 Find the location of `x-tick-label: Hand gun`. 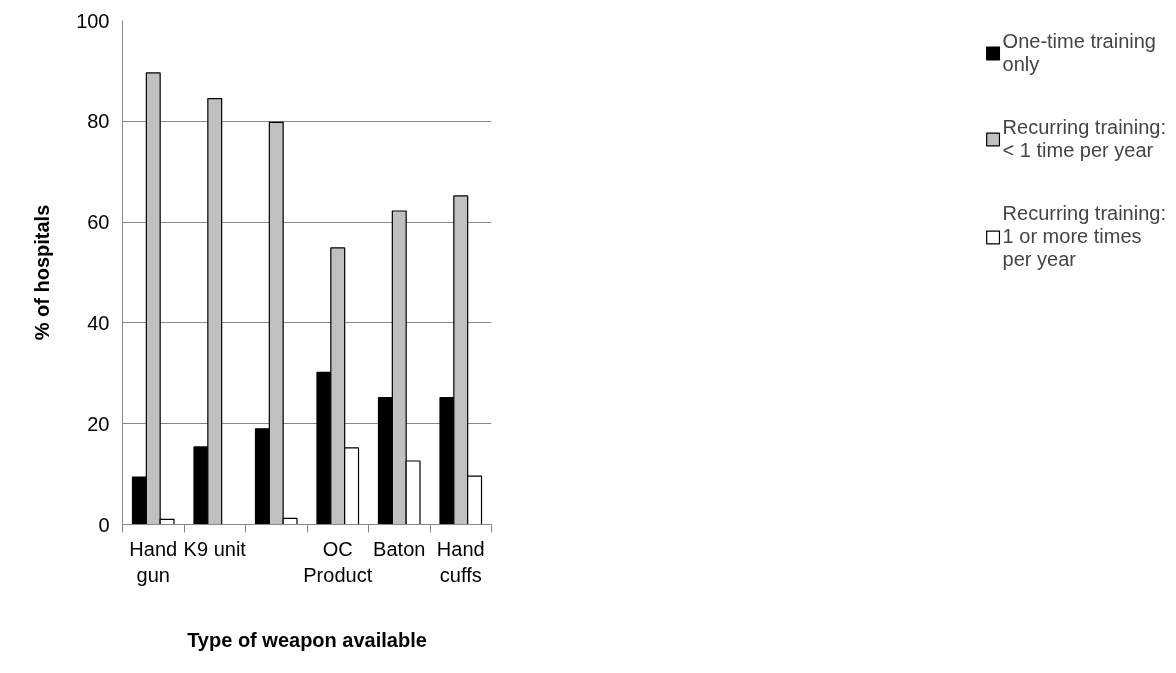

x-tick-label: Hand gun is located at coordinates (153, 561).